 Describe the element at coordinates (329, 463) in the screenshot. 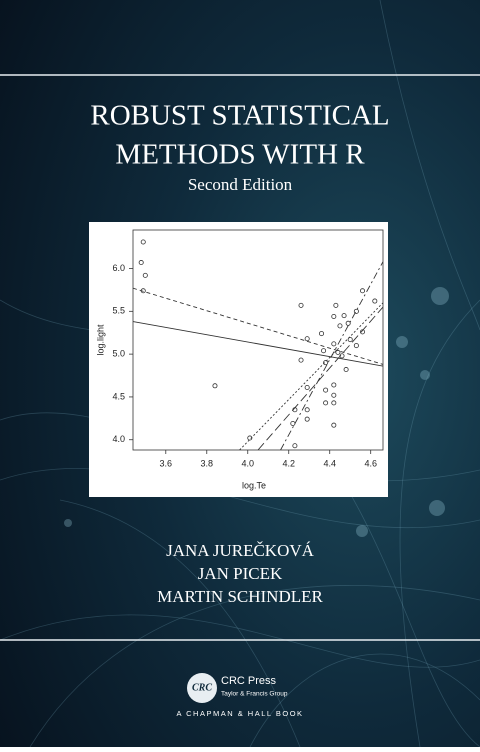

I see `x-tick-label: 4.4` at that location.